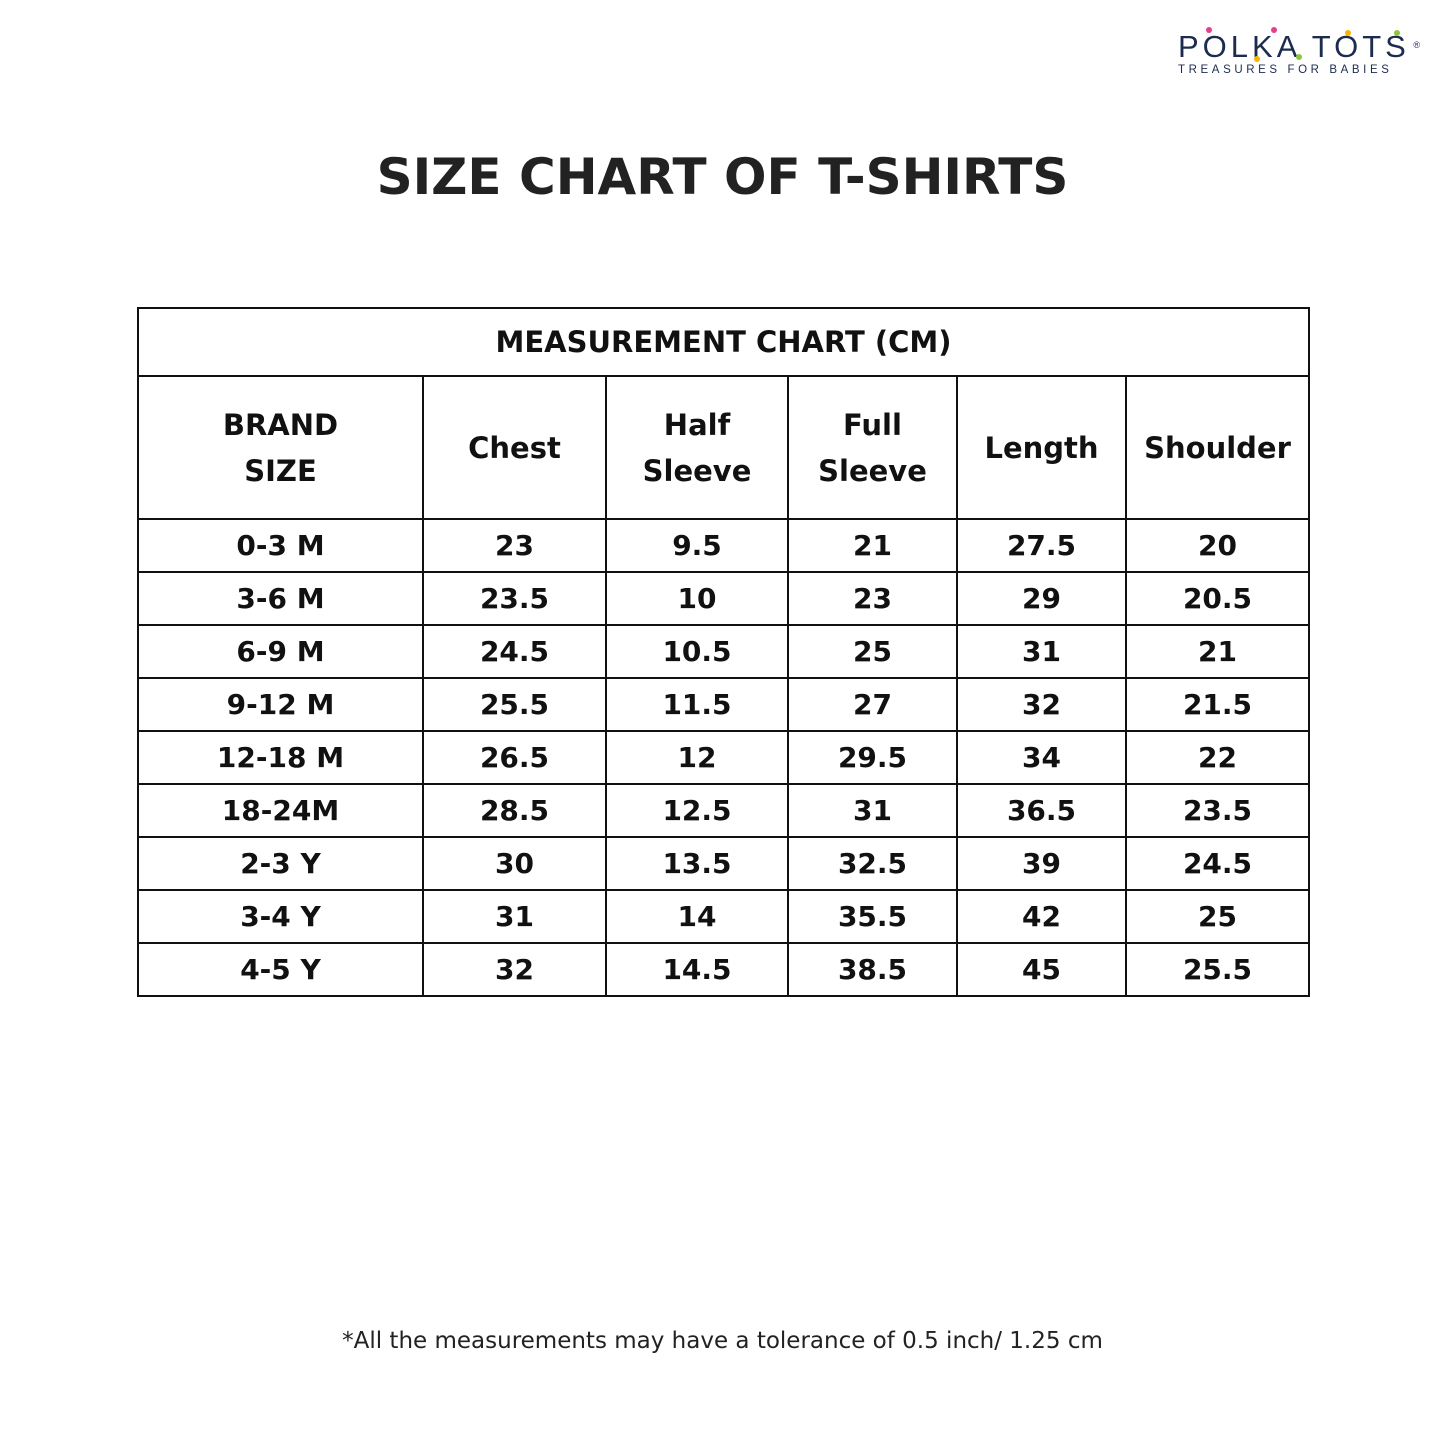 The height and width of the screenshot is (1445, 1445). I want to click on measurement-cell: 38.5, so click(872, 969).